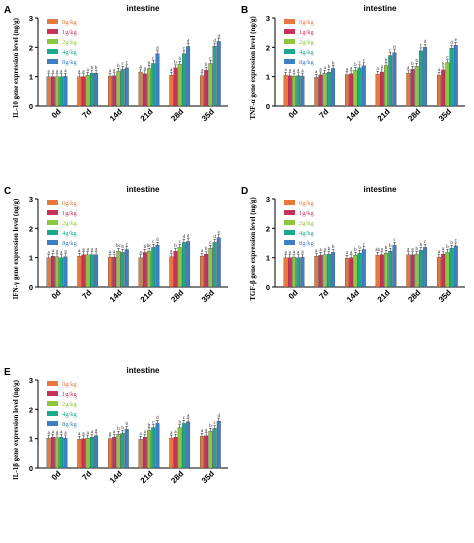 This screenshot has height=543, width=474. I want to click on y-tick-label: 3, so click(268, 199).